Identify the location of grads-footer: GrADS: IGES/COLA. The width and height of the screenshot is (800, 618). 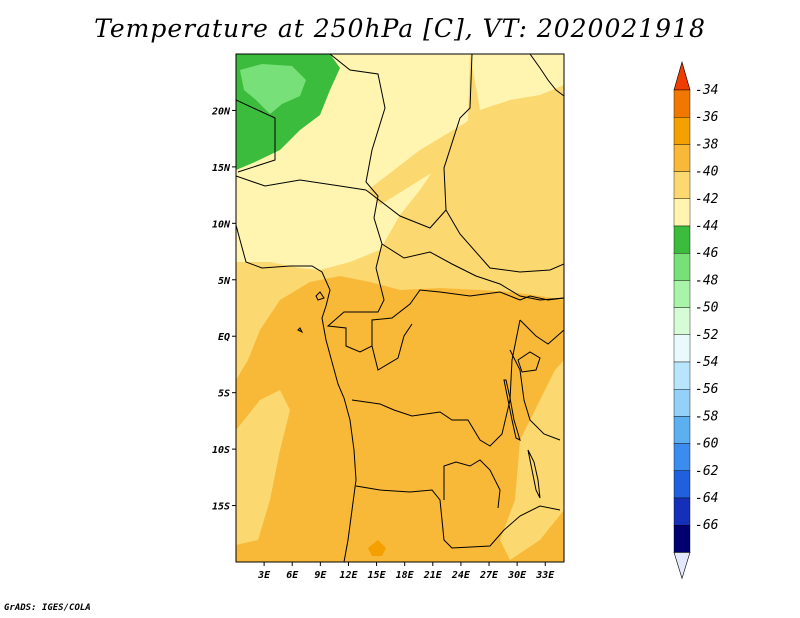
(47, 608).